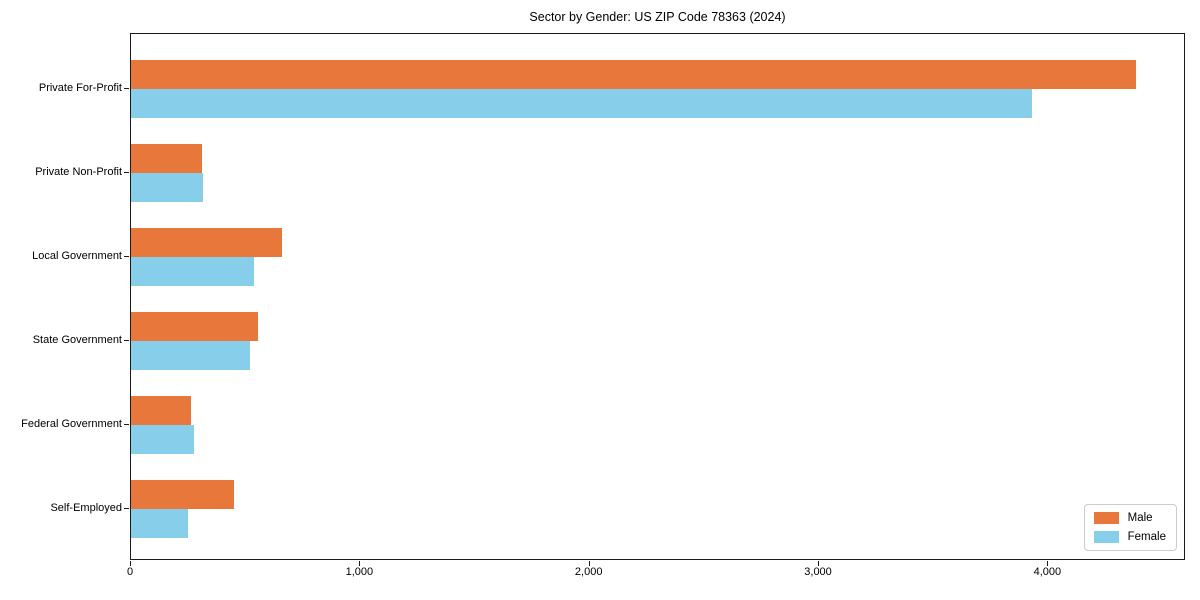  Describe the element at coordinates (359, 572) in the screenshot. I see `x-tick-label-1000: 1,000` at that location.